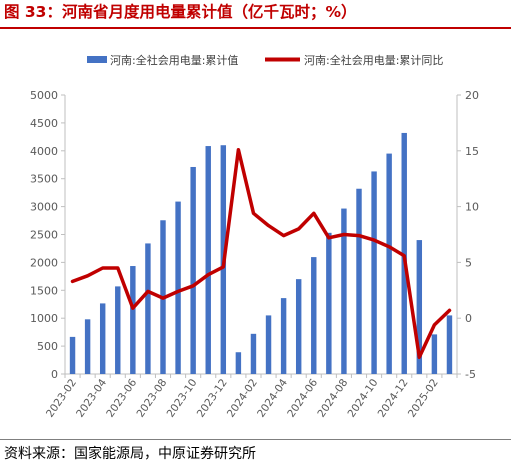 This screenshot has width=511, height=471. I want to click on title-rule, so click(255, 28).